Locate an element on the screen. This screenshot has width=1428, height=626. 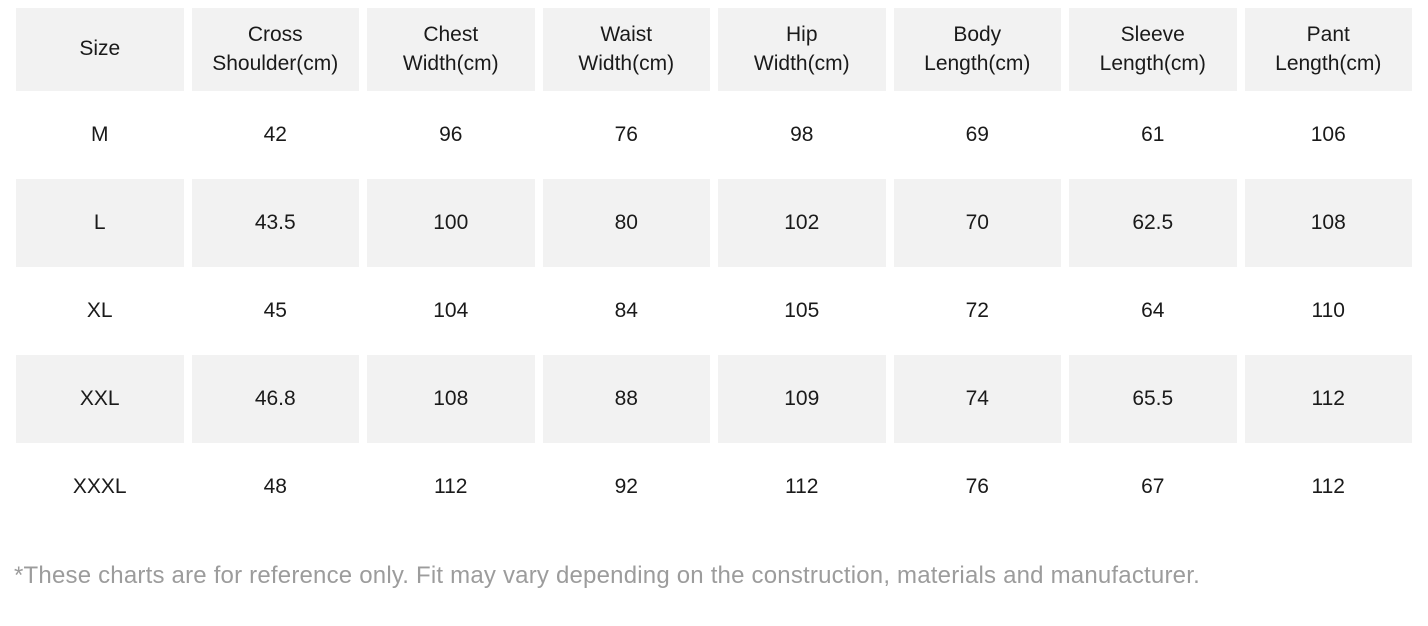
measurement-cell: 48 is located at coordinates (275, 486).